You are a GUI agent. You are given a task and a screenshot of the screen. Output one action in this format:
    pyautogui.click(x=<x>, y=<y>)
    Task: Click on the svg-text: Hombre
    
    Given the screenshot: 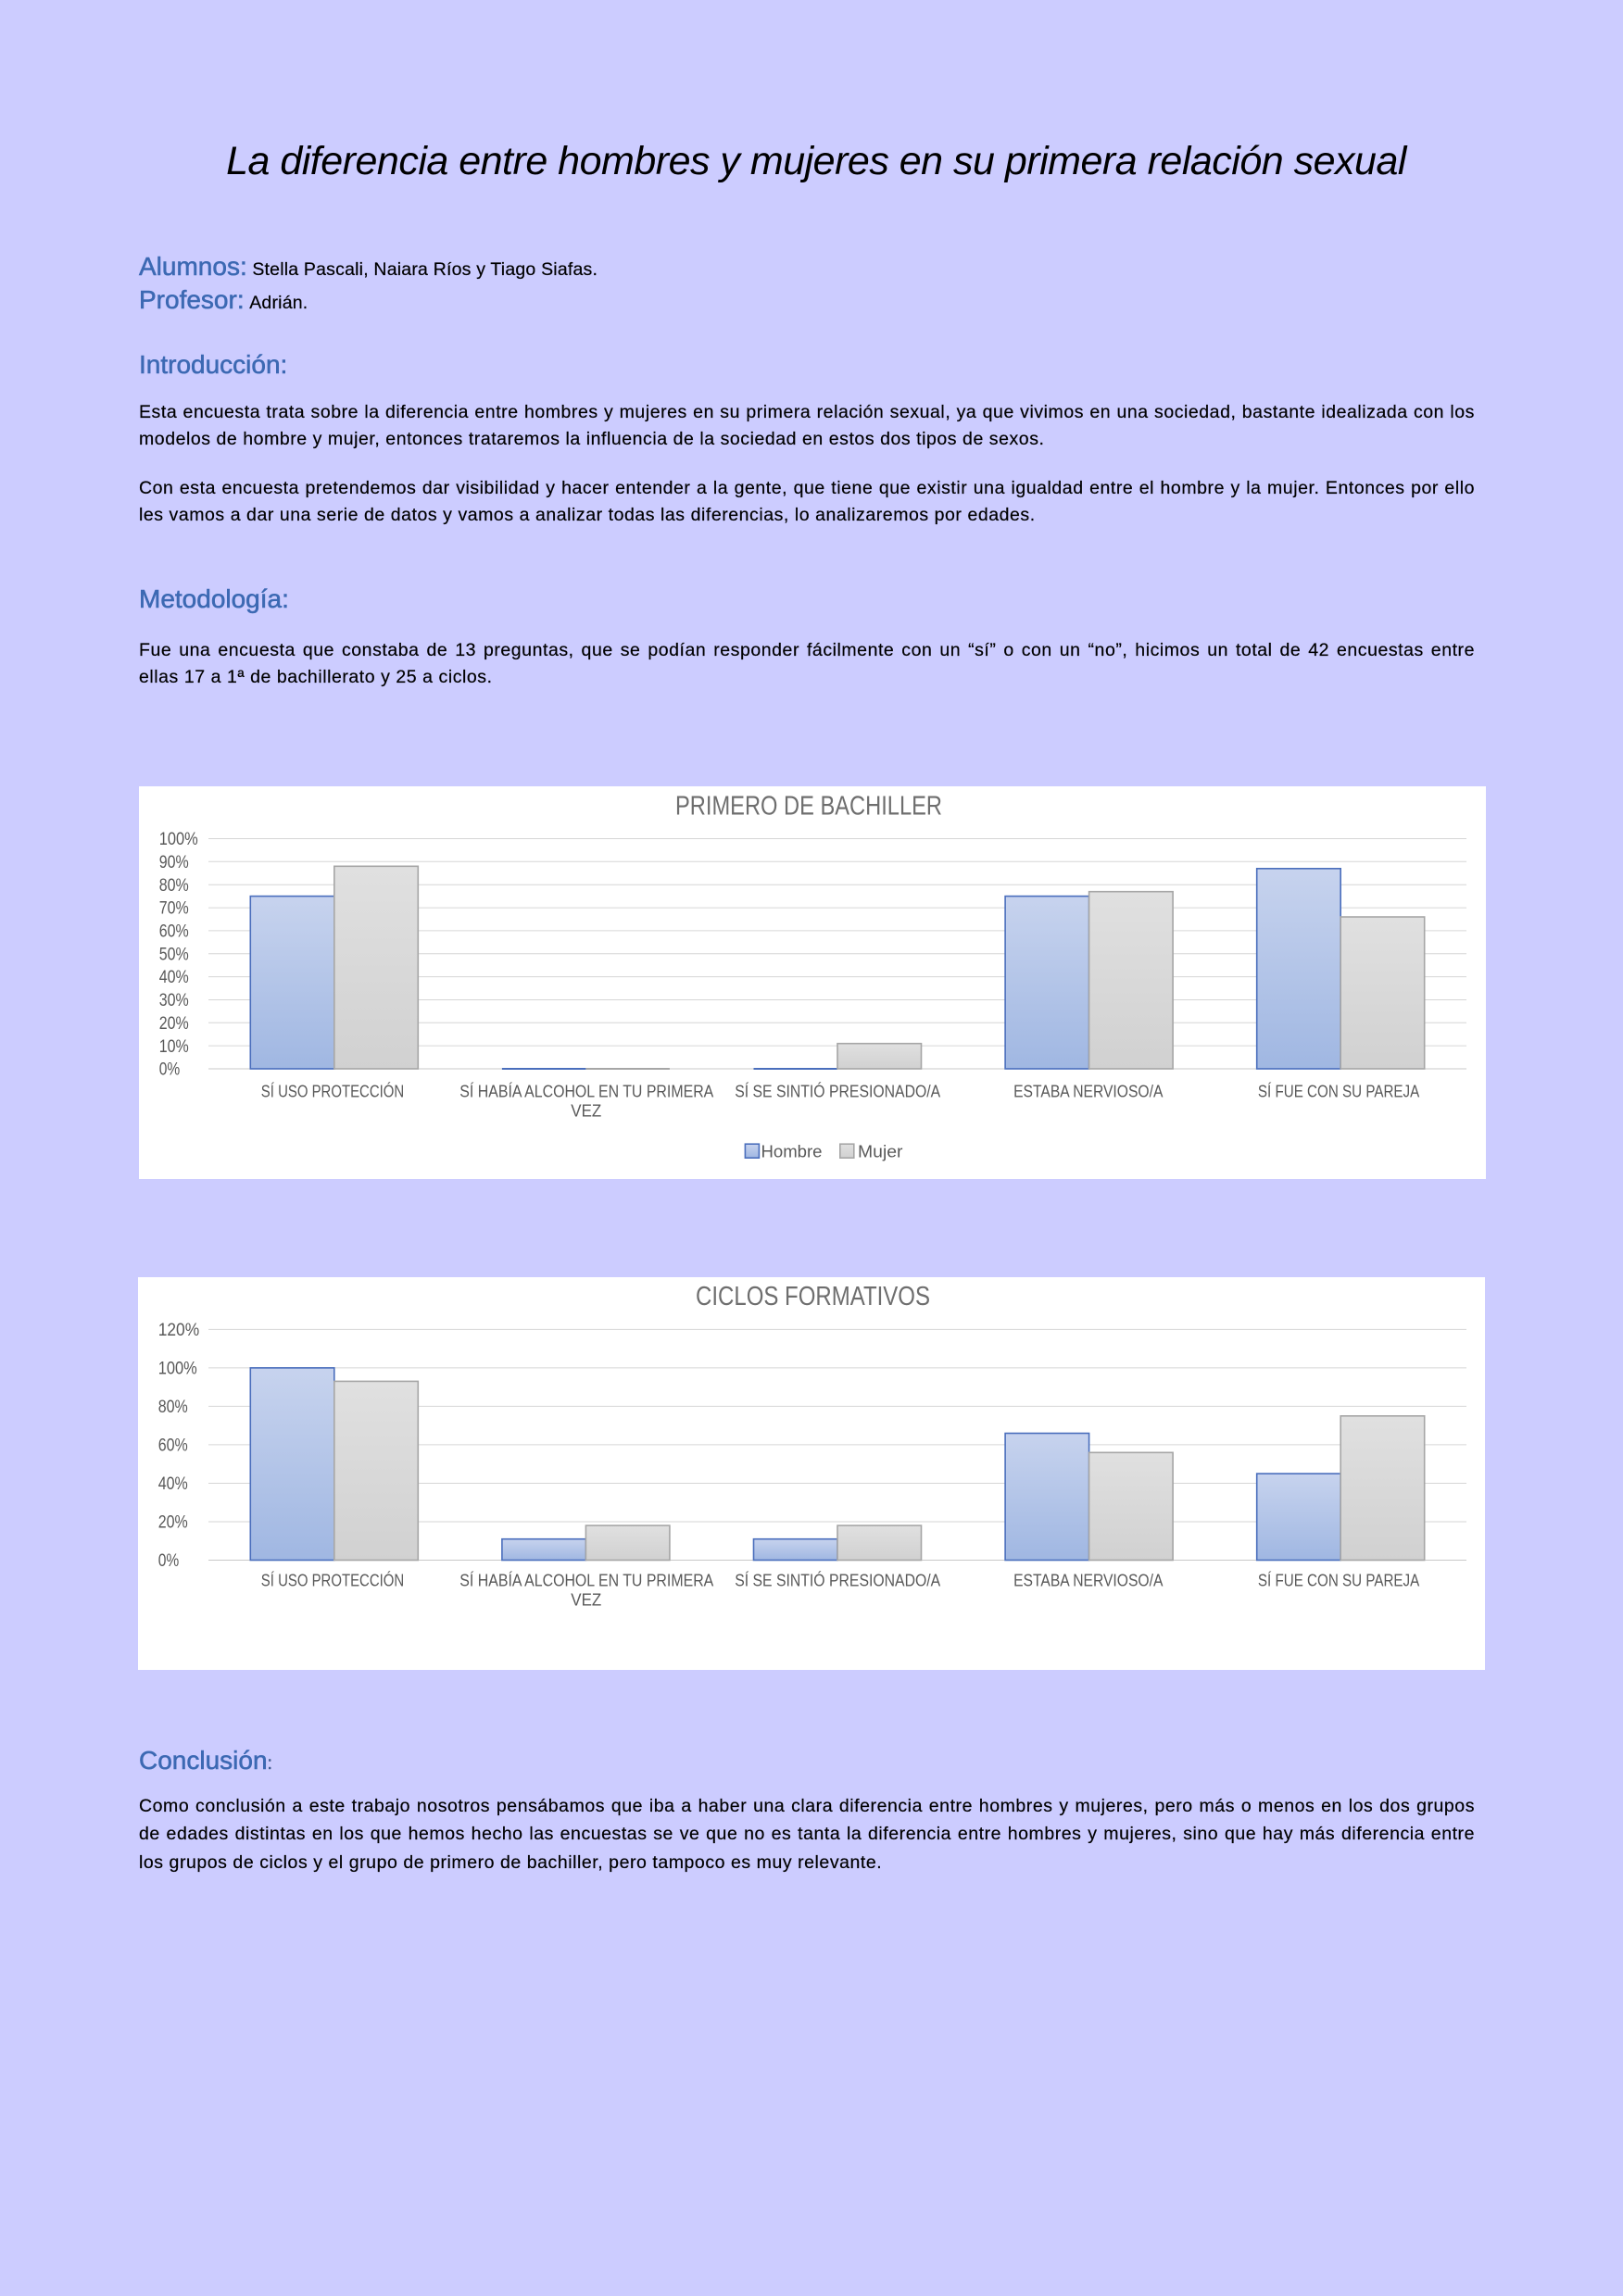 What is the action you would take?
    pyautogui.click(x=792, y=1151)
    